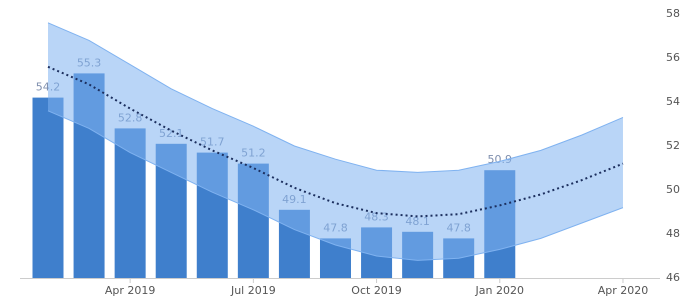 Image resolution: width=687 pixels, height=303 pixels. Describe the element at coordinates (499, 290) in the screenshot. I see `x-tick-label: Jan 2020` at that location.